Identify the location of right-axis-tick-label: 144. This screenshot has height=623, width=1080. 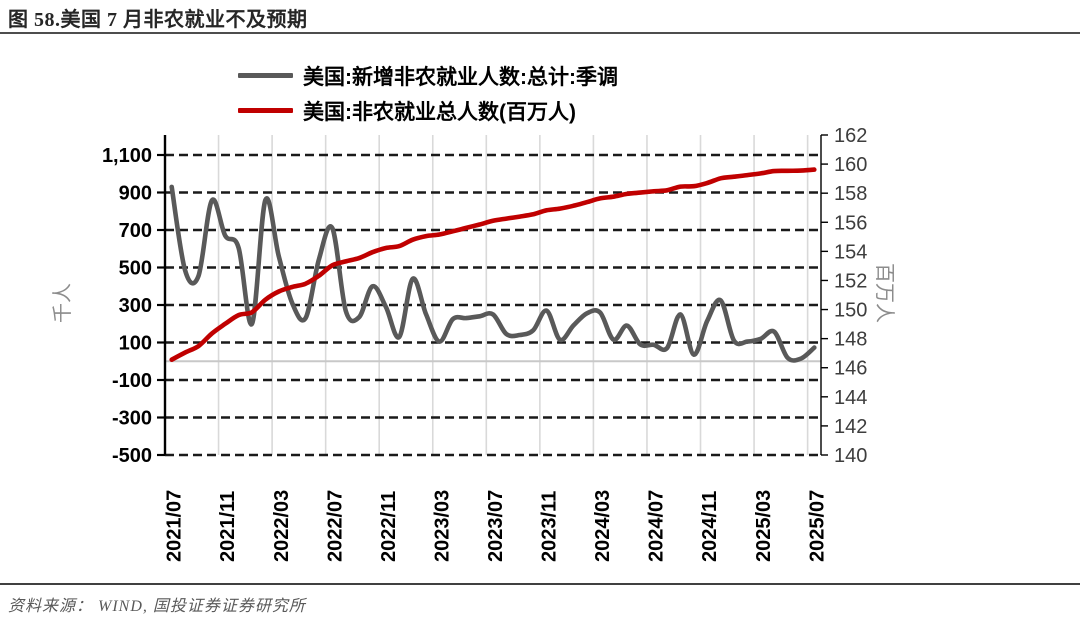
(850, 398).